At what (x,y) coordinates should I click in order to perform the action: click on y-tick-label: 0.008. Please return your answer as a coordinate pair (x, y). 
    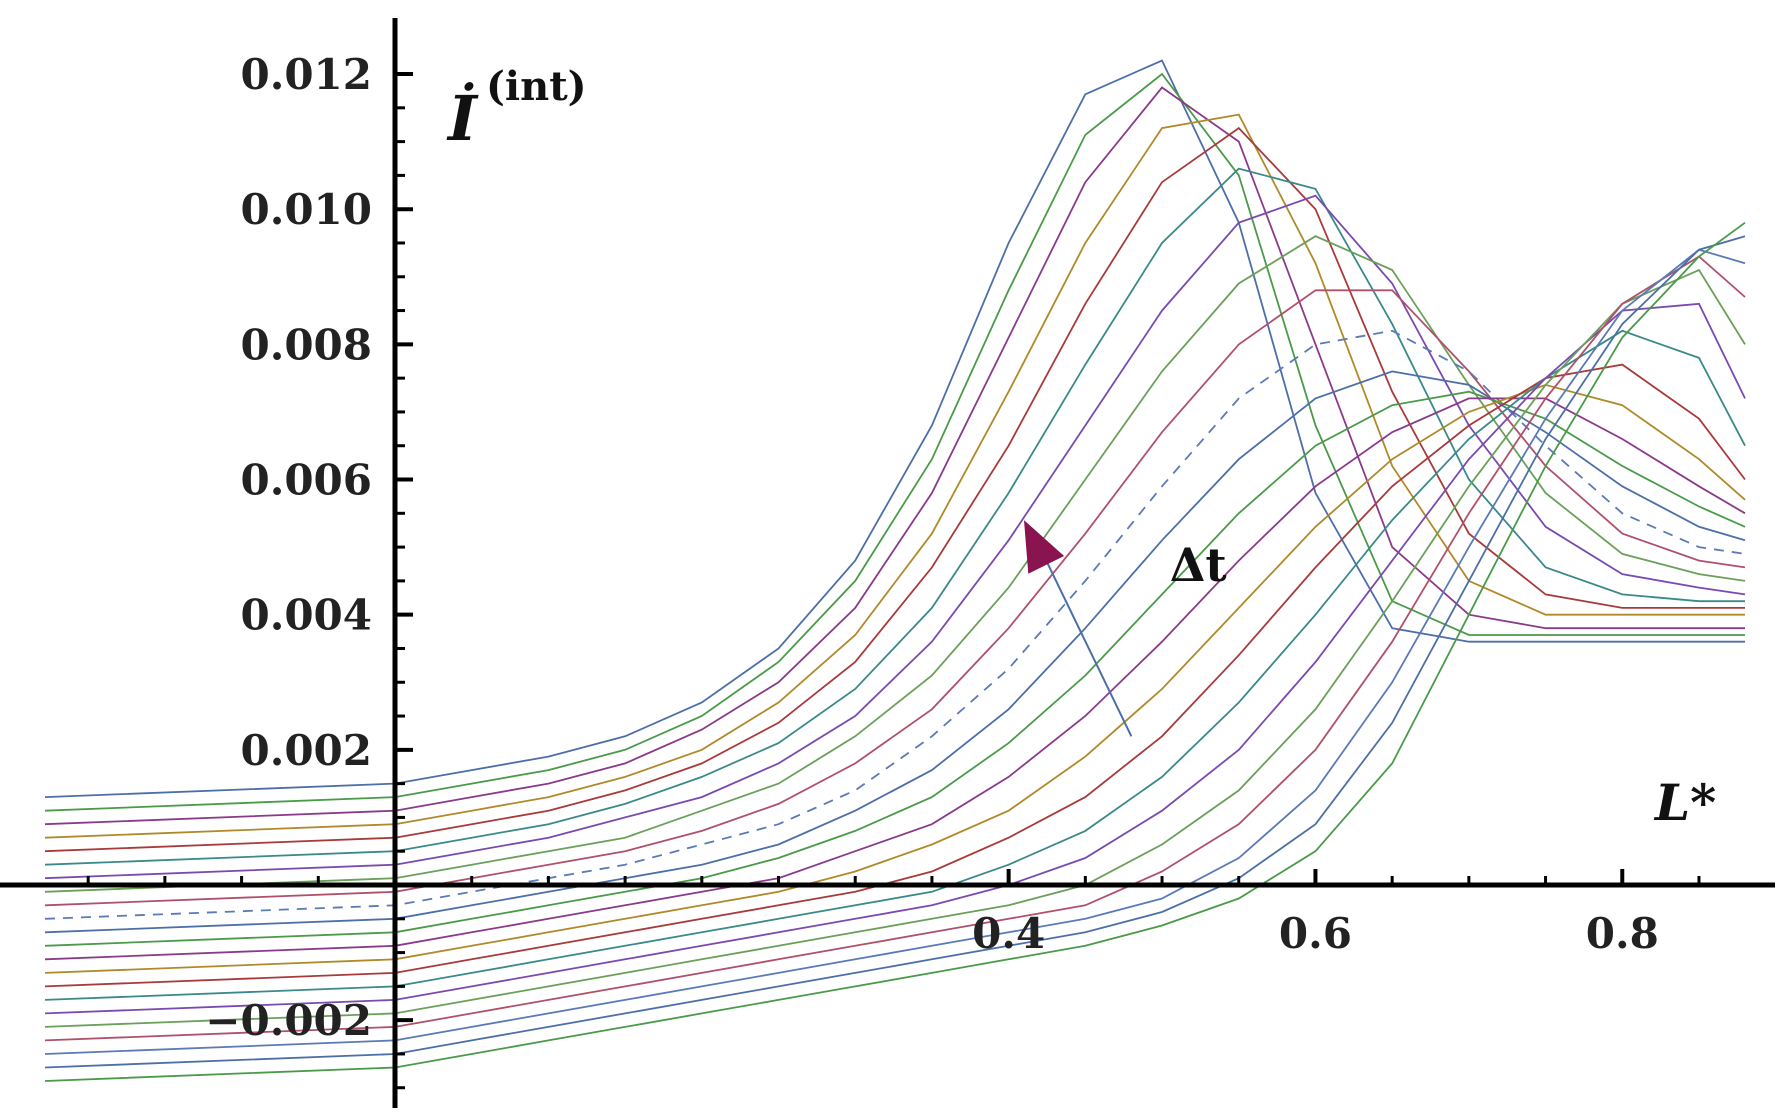
    Looking at the image, I should click on (306, 344).